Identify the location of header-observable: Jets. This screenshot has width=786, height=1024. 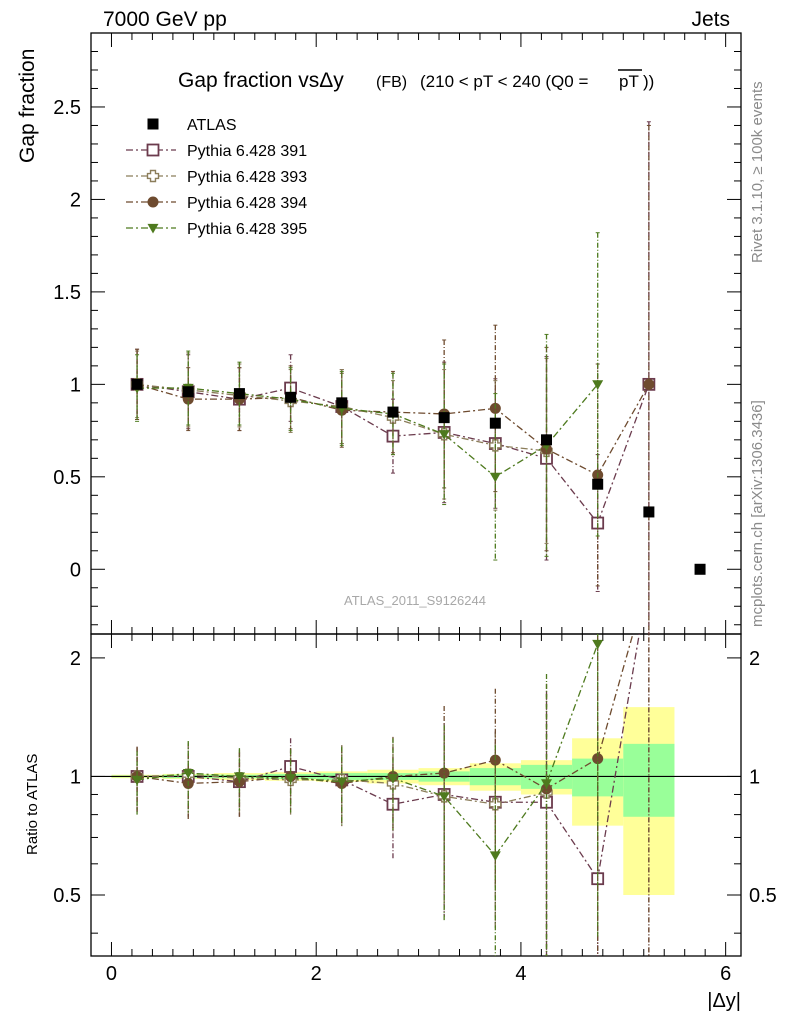
(710, 19).